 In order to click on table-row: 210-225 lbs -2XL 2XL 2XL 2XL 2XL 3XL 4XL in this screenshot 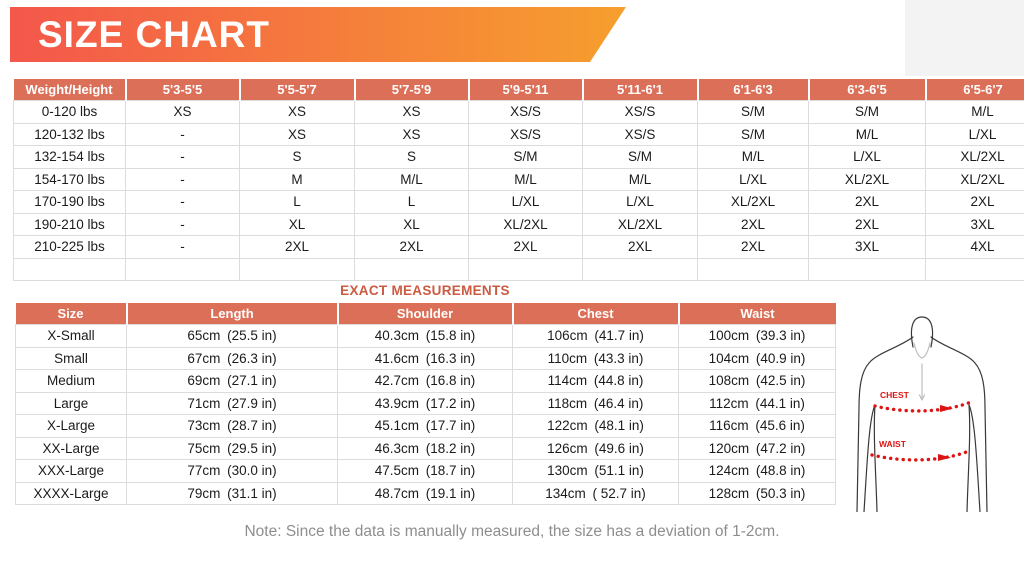, I will do `click(518, 247)`.